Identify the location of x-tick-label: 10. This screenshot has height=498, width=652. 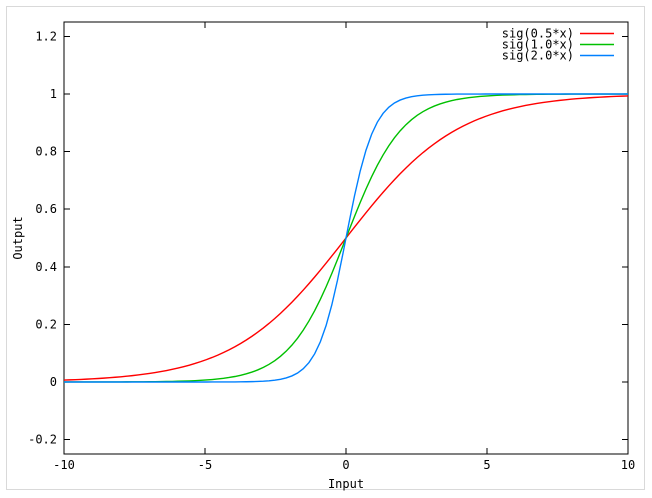
(628, 465).